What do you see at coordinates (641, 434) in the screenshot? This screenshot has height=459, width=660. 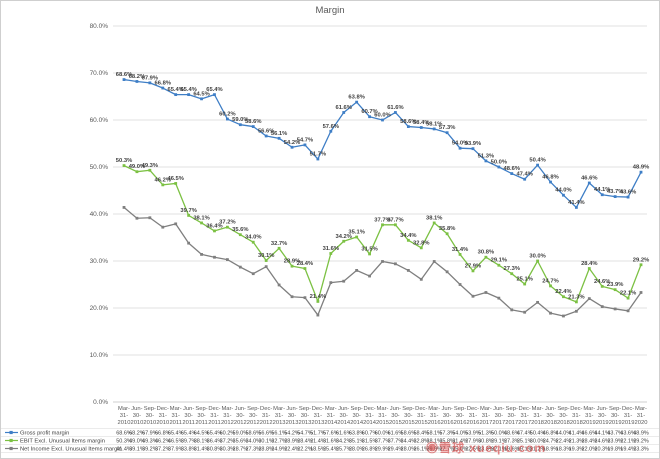 I see `table-cell: 48.9%` at bounding box center [641, 434].